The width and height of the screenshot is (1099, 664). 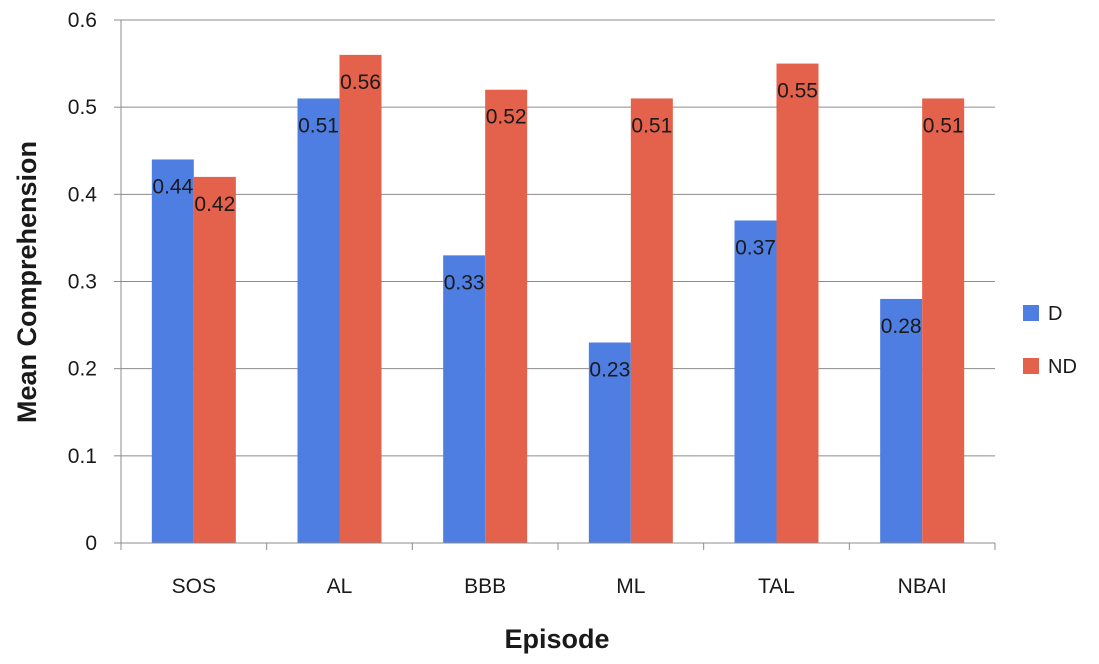 What do you see at coordinates (901, 420) in the screenshot?
I see `bar-d-nbai` at bounding box center [901, 420].